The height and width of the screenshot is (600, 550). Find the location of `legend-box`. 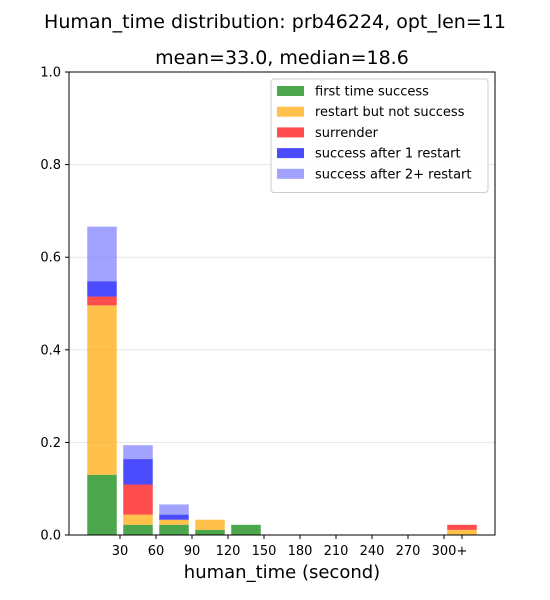

legend-box is located at coordinates (379, 135).